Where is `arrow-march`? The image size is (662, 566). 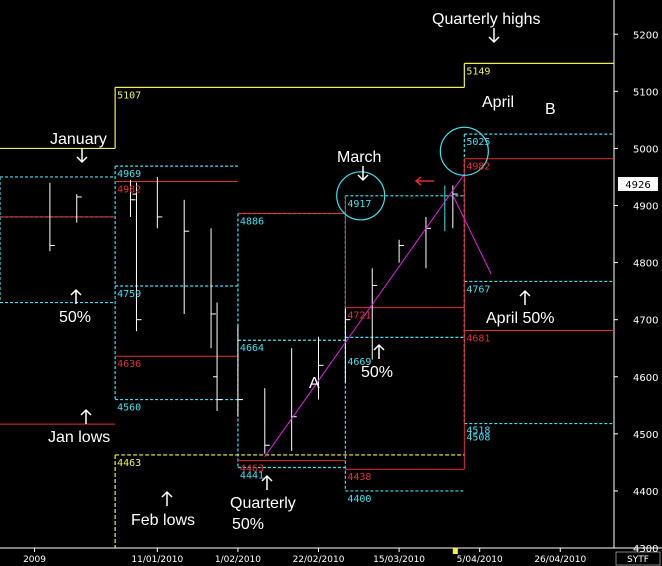 arrow-march is located at coordinates (363, 174).